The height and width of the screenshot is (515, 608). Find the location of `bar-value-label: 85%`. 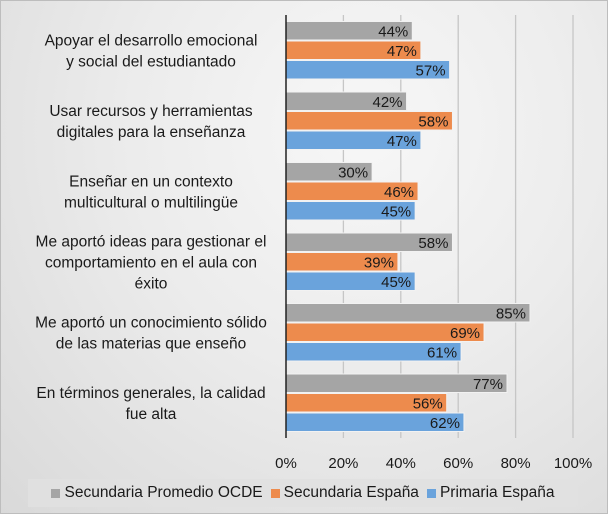

bar-value-label: 85% is located at coordinates (511, 313).